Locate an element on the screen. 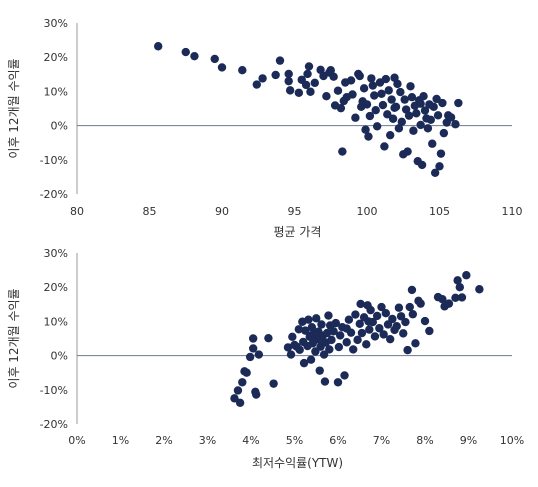  panel1-x-tick-label: 90 is located at coordinates (222, 211).